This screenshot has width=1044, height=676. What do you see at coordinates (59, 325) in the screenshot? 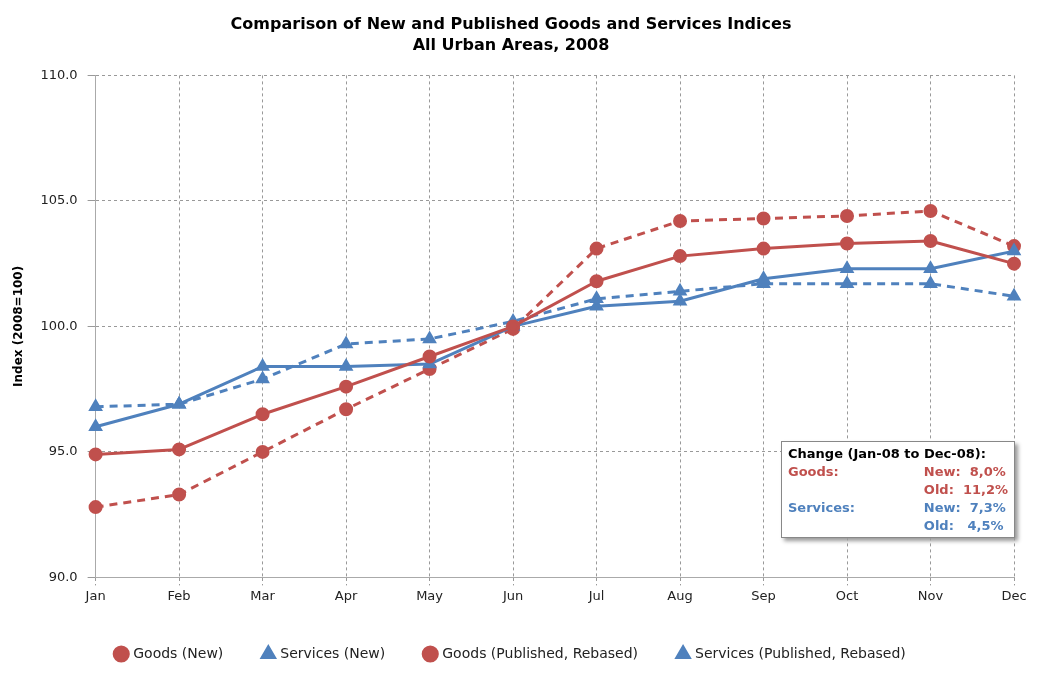
I see `y-tick-label: 100.0` at bounding box center [59, 325].